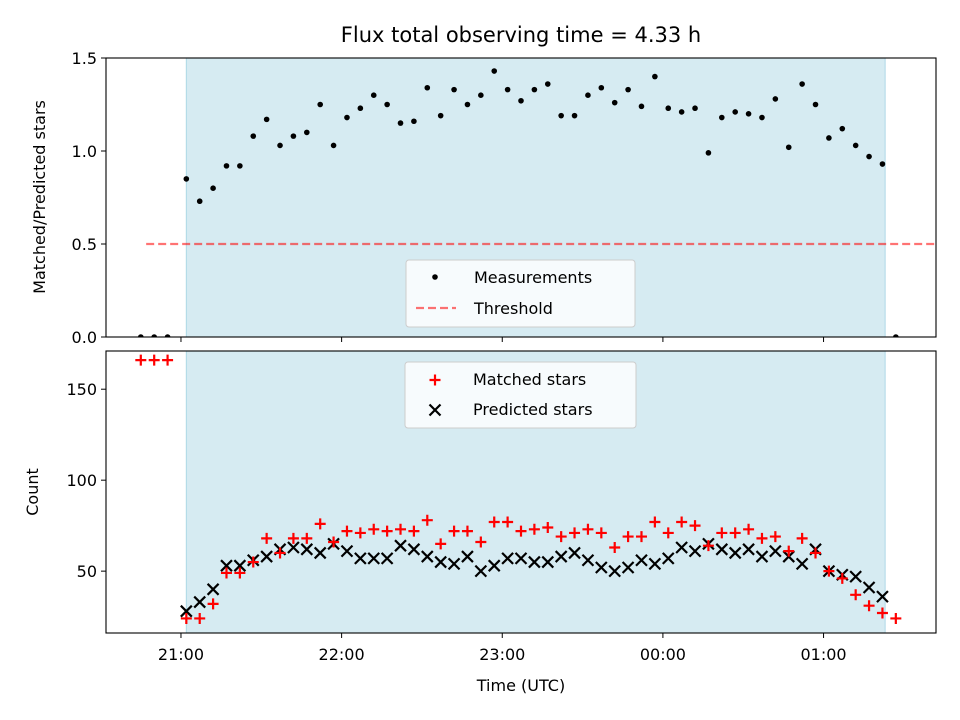  I want to click on legend-threshold-label: Threshold, so click(513, 308).